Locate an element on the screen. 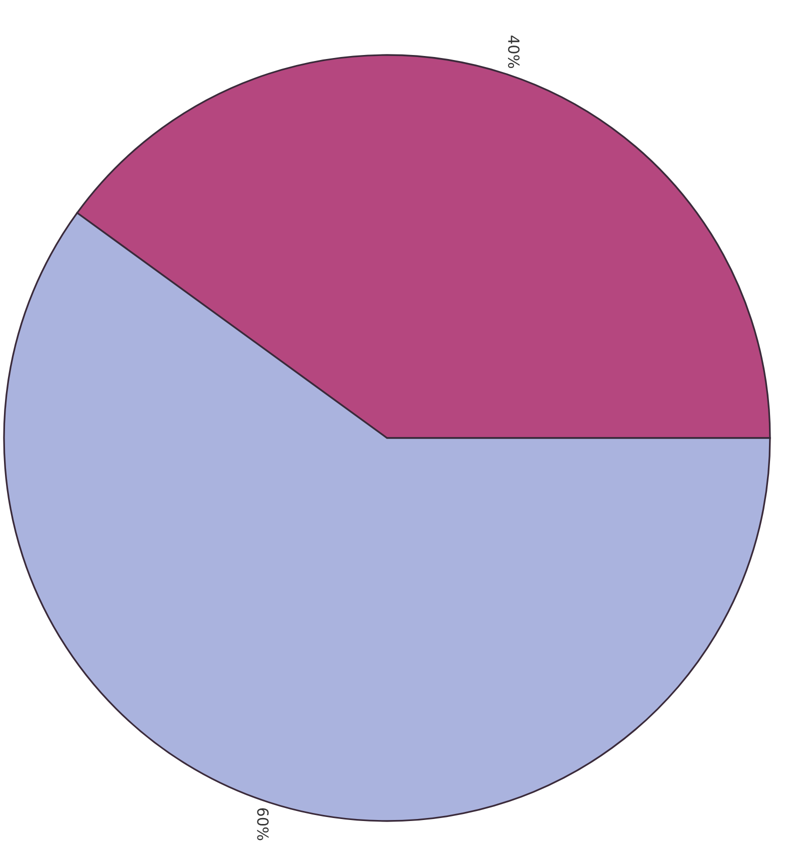 This screenshot has height=867, width=786. data-label: 60% is located at coordinates (263, 824).